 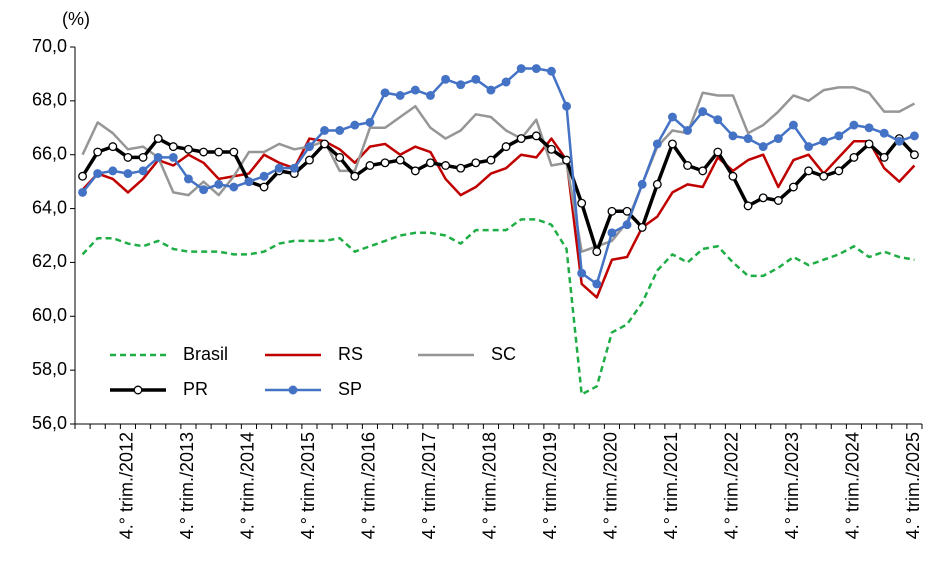 I want to click on x-tick-label: 4.° trim./2021, so click(x=671, y=485).